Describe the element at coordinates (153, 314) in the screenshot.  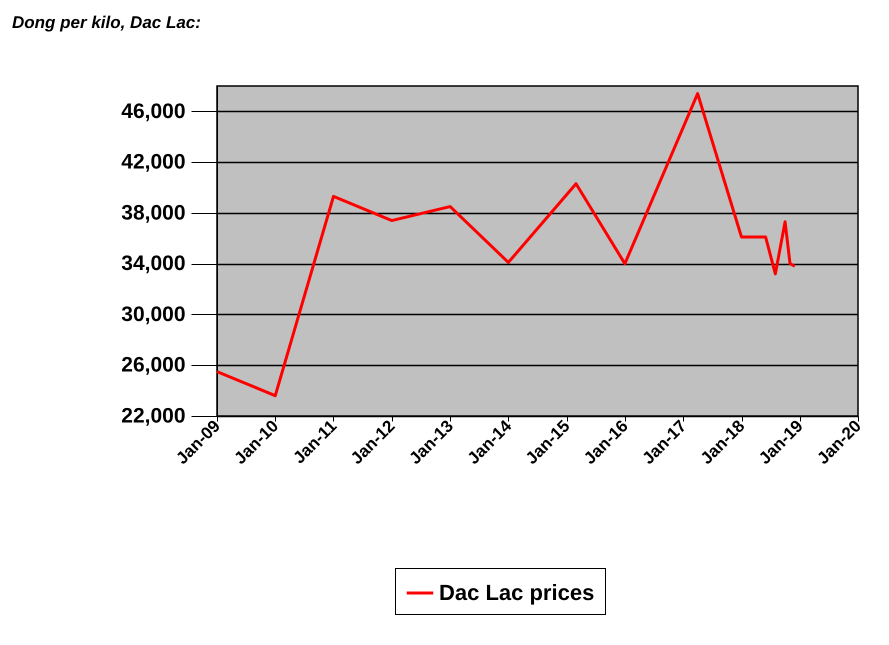
I see `y-tick-label: 30,000` at that location.